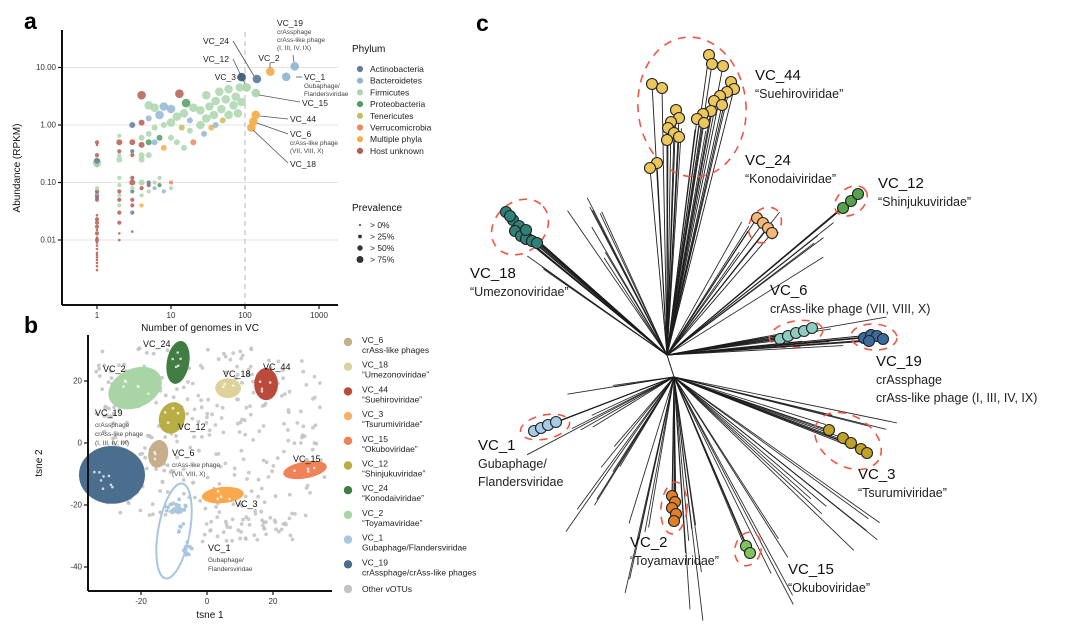  What do you see at coordinates (348, 366) in the screenshot?
I see `tsne-legend-swatch` at bounding box center [348, 366].